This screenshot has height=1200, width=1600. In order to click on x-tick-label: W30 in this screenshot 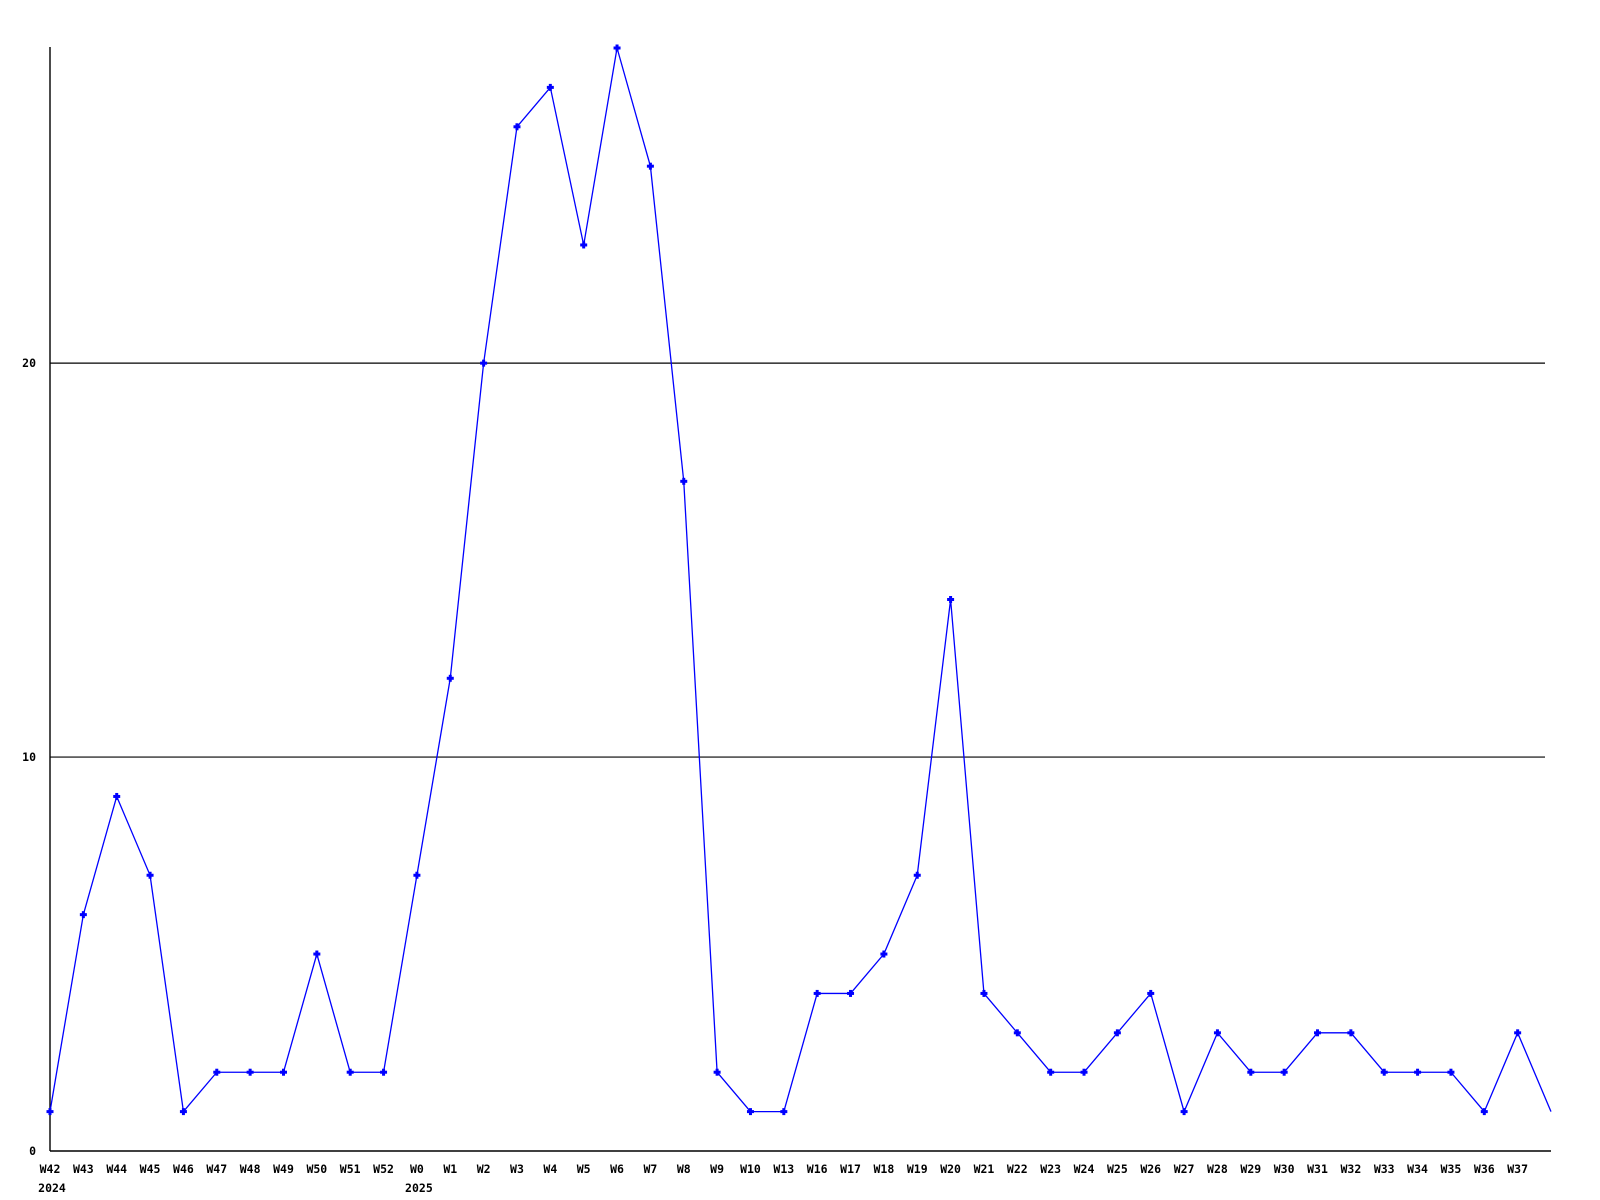, I will do `click(1284, 1169)`.